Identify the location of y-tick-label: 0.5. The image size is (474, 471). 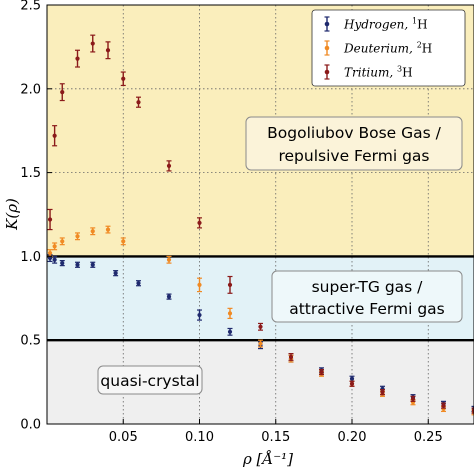
(30, 341).